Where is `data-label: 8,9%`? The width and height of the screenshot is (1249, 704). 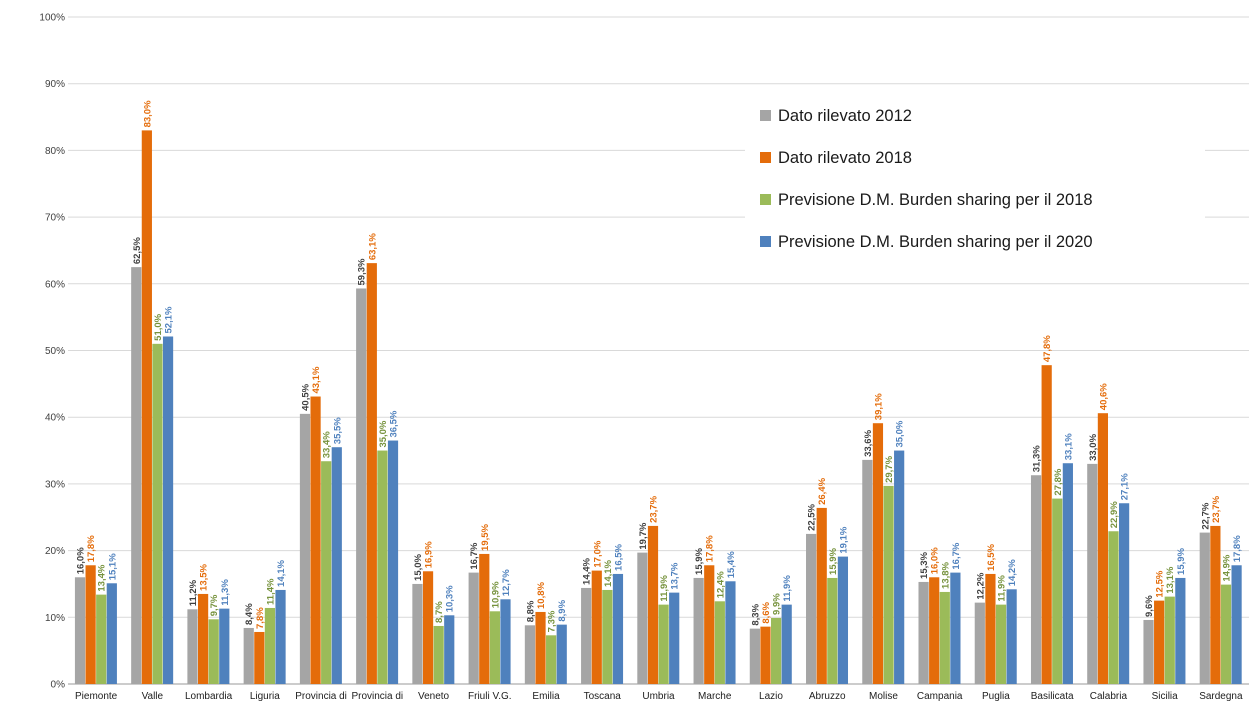 data-label: 8,9% is located at coordinates (562, 610).